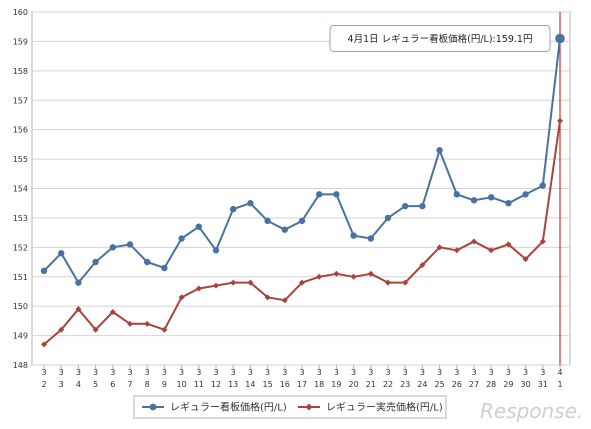 The image size is (591, 429). Describe the element at coordinates (354, 384) in the screenshot. I see `x-tick-day: 20` at that location.